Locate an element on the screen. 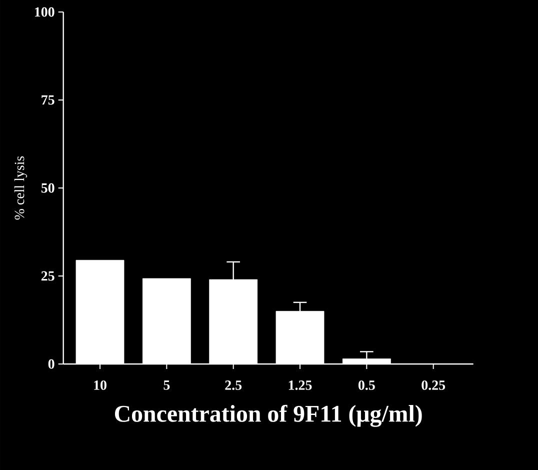 The image size is (538, 470). x-tick-label: 10 is located at coordinates (100, 385).